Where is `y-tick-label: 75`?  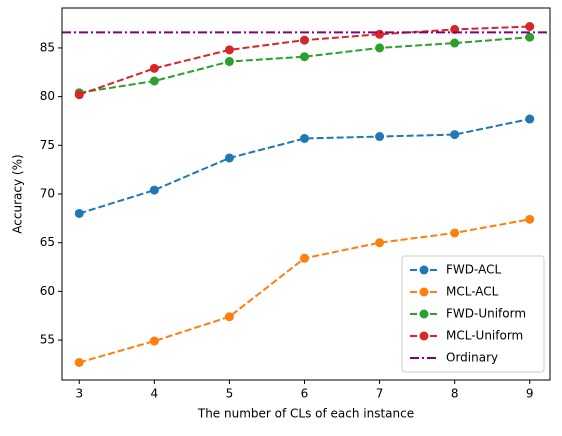 y-tick-label: 75 is located at coordinates (47, 145).